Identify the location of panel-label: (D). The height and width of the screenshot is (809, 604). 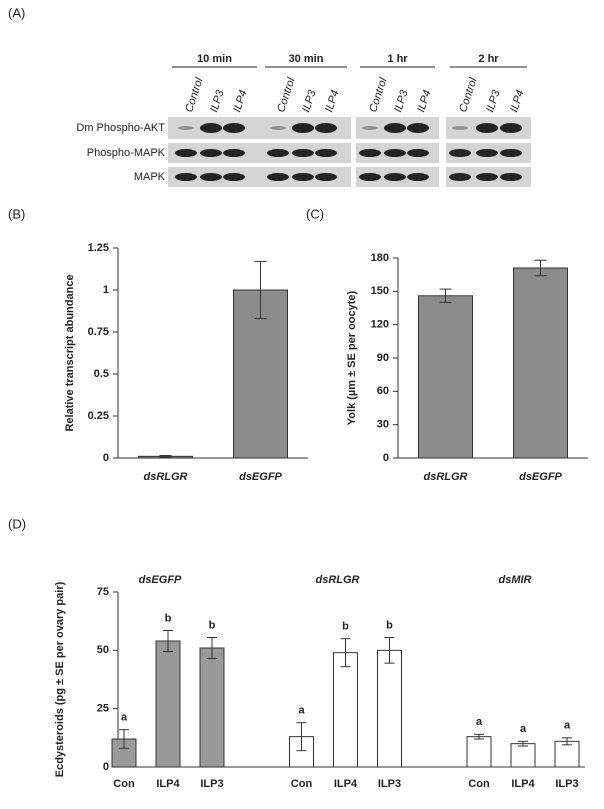
(17, 523).